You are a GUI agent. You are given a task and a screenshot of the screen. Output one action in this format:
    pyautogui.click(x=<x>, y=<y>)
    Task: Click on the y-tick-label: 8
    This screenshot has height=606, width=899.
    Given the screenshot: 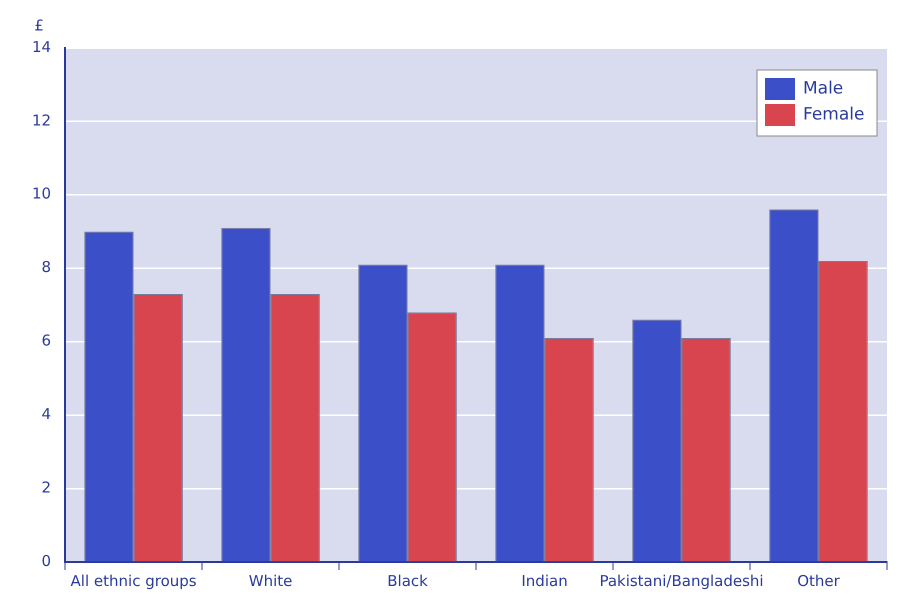 What is the action you would take?
    pyautogui.click(x=47, y=267)
    